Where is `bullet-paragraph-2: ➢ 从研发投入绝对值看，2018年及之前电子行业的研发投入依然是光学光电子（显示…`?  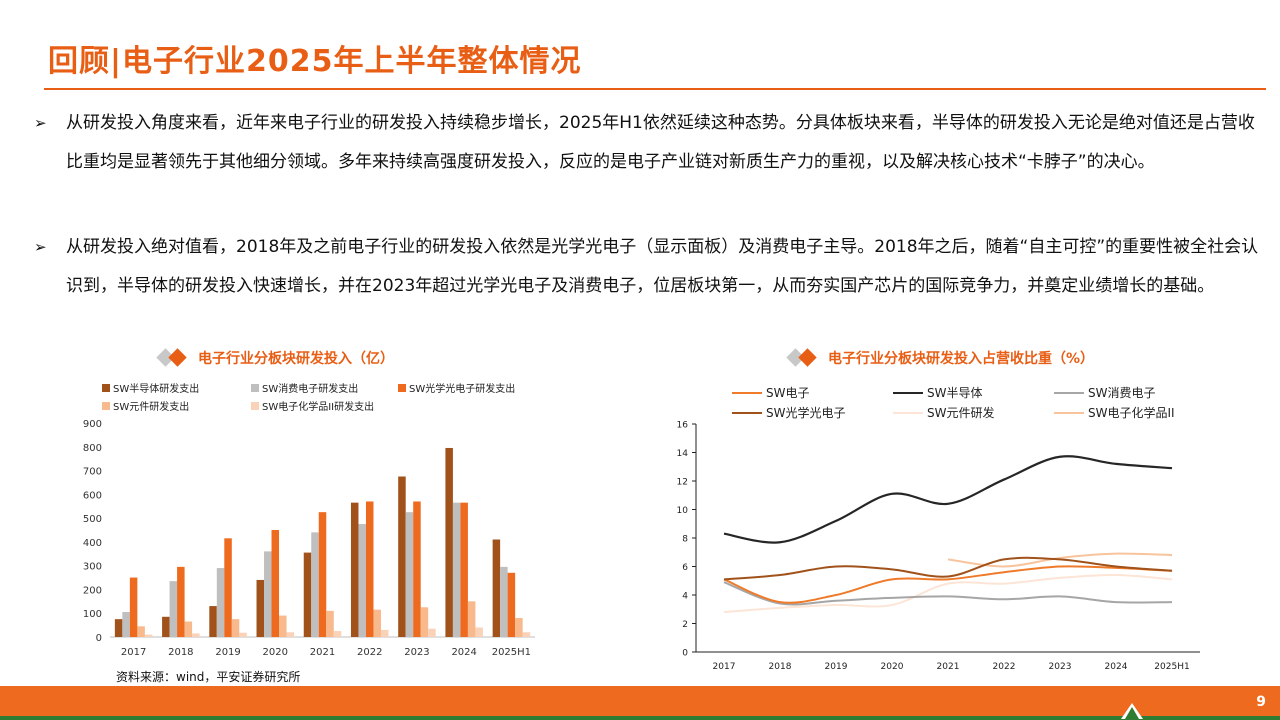
bullet-paragraph-2: ➢ 从研发投入绝对值看，2018年及之前电子行业的研发投入依然是光学光电子（显示… is located at coordinates (649, 267).